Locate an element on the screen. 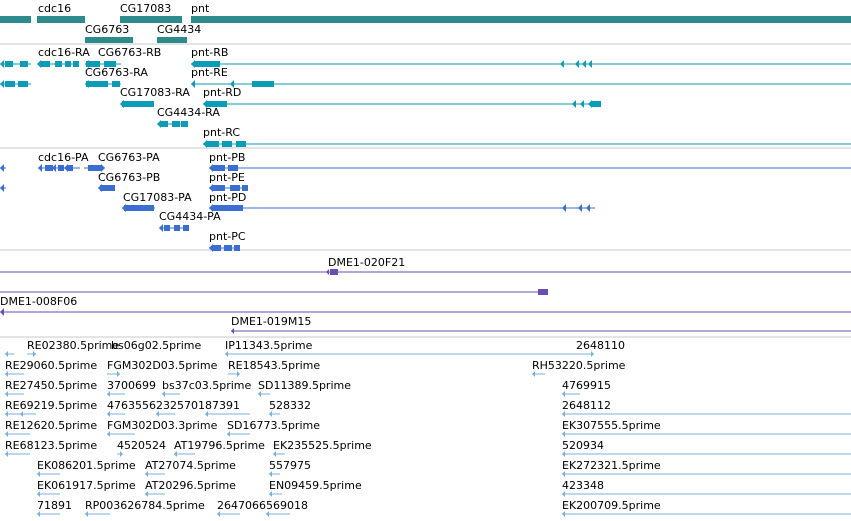 This screenshot has width=851, height=521. est-label: 4763556 is located at coordinates (131, 405).